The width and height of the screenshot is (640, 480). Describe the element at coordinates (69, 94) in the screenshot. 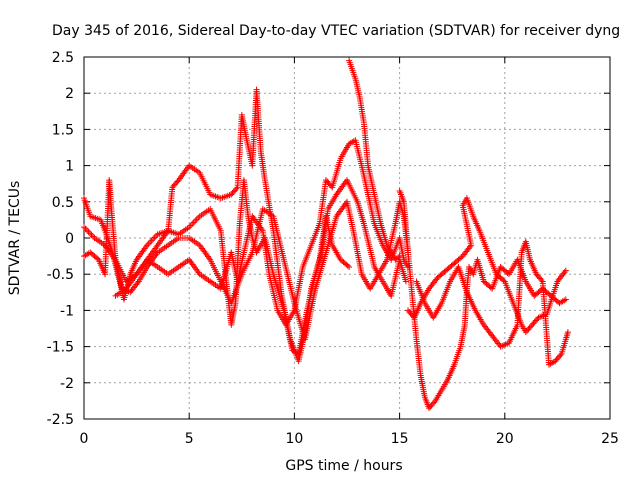

I see `y-tick-label: 2` at that location.